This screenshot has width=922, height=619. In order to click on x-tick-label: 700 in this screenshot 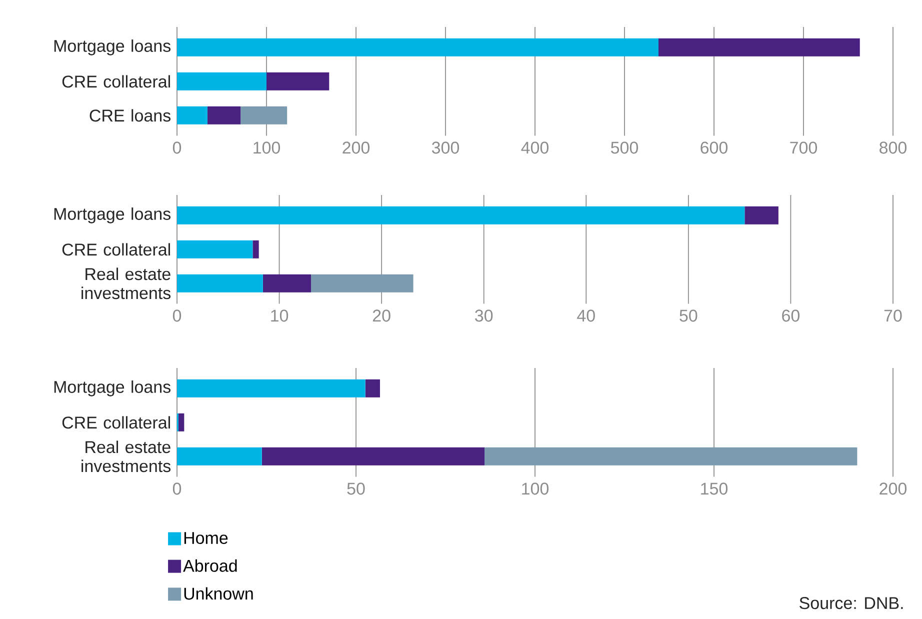, I will do `click(804, 148)`.